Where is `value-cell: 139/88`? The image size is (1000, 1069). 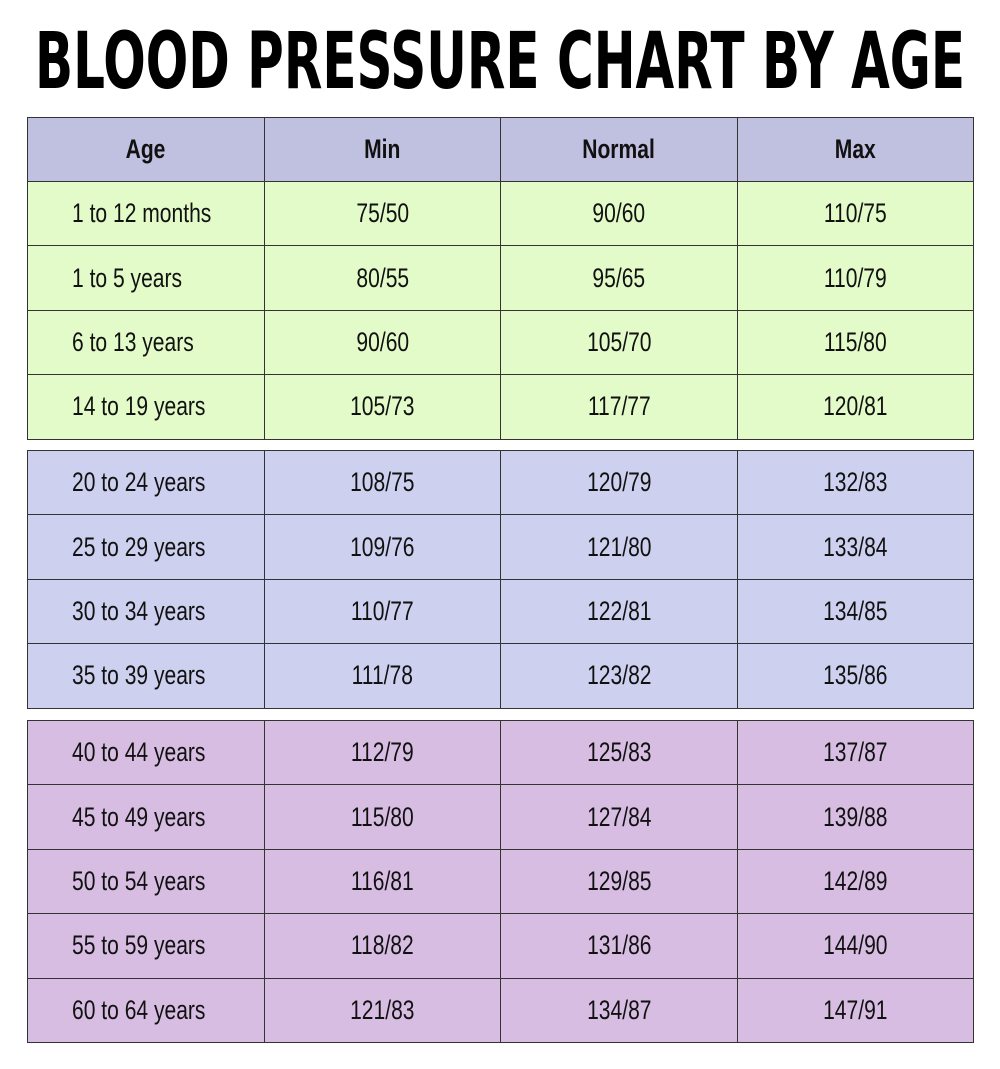 value-cell: 139/88 is located at coordinates (855, 817).